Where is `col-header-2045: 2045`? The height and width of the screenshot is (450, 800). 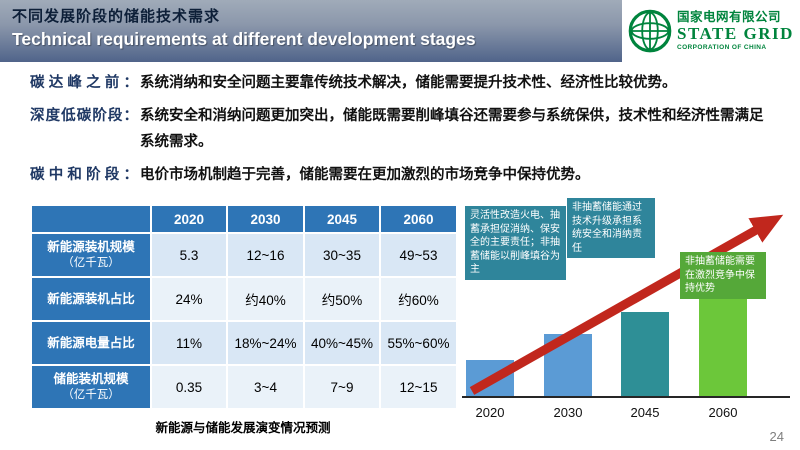 col-header-2045: 2045 is located at coordinates (342, 219).